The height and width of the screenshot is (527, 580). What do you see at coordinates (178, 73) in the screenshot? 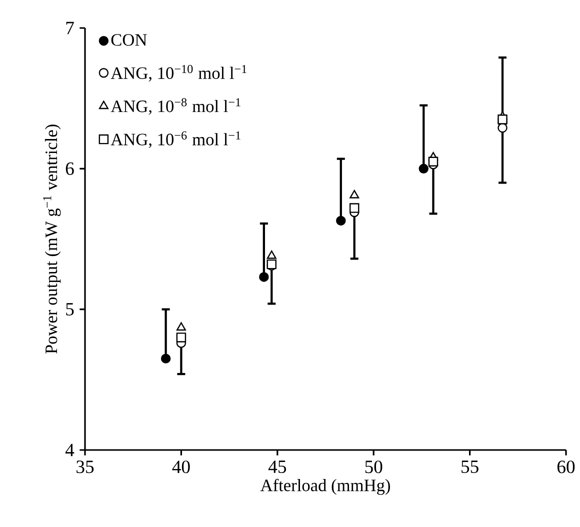
I see `legend-label: ANG, 10$^{−10}$ mol l$^{−1}$` at bounding box center [178, 73].